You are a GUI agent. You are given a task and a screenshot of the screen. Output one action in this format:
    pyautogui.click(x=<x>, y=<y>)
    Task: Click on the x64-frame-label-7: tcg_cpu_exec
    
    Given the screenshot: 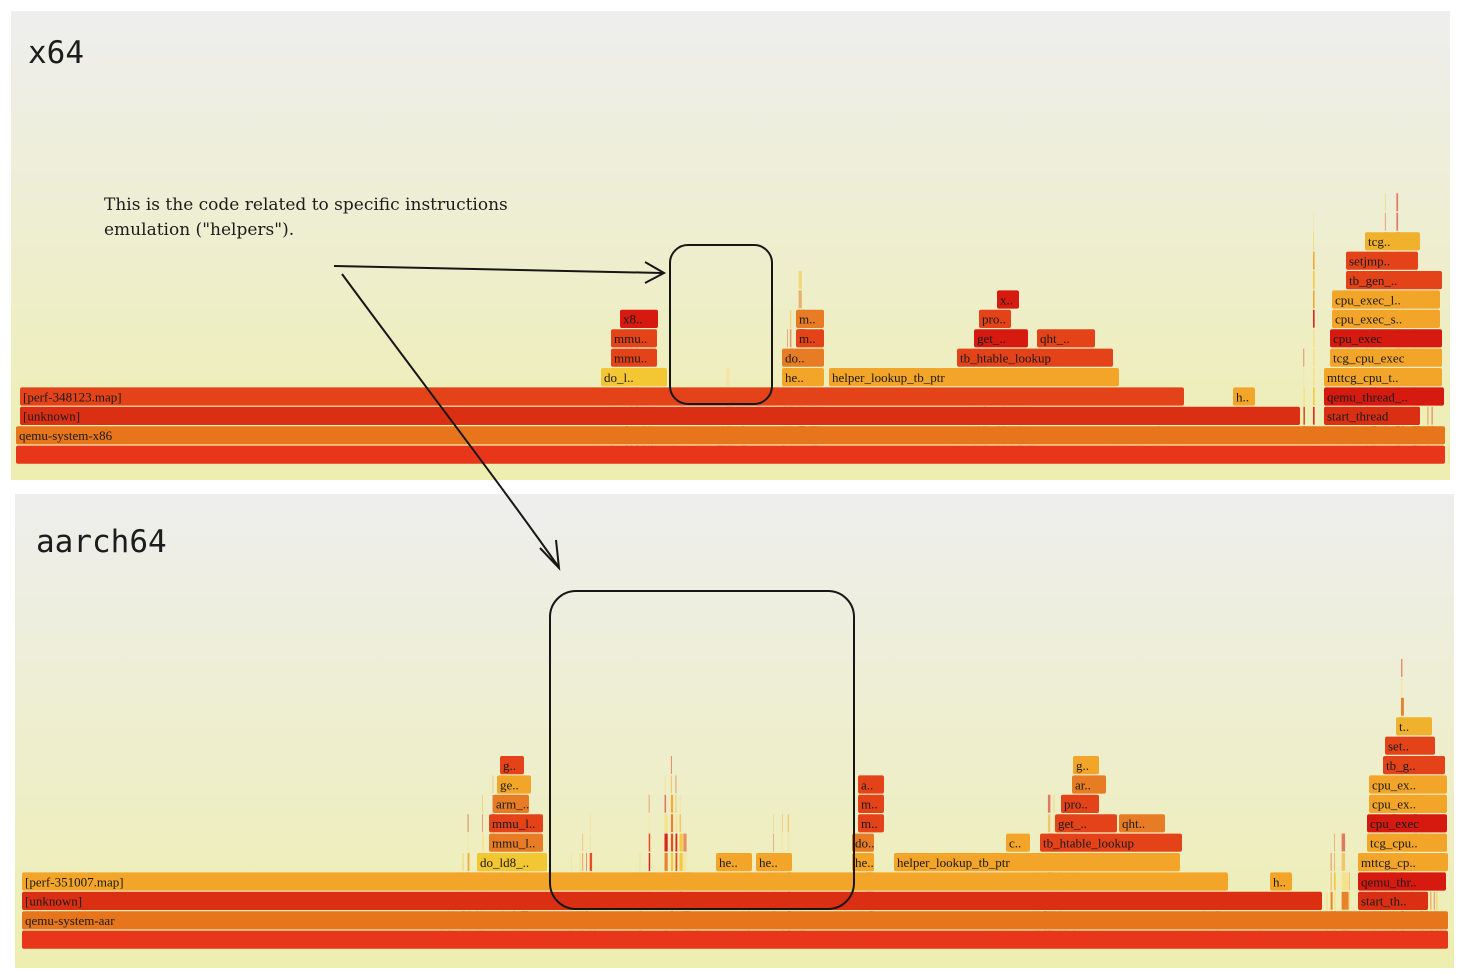 What is the action you would take?
    pyautogui.click(x=1369, y=358)
    